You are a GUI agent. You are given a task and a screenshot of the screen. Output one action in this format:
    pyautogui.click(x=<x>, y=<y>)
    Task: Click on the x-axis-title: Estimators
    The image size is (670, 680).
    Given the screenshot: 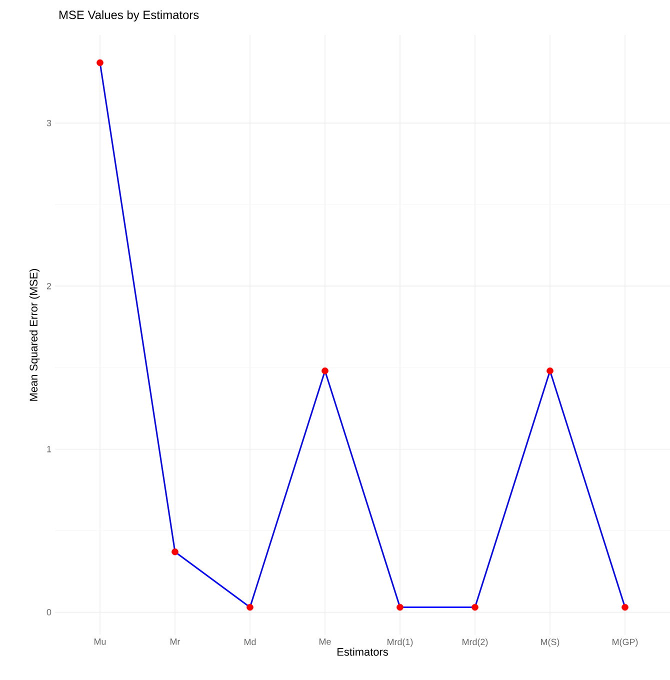 What is the action you would take?
    pyautogui.click(x=363, y=652)
    